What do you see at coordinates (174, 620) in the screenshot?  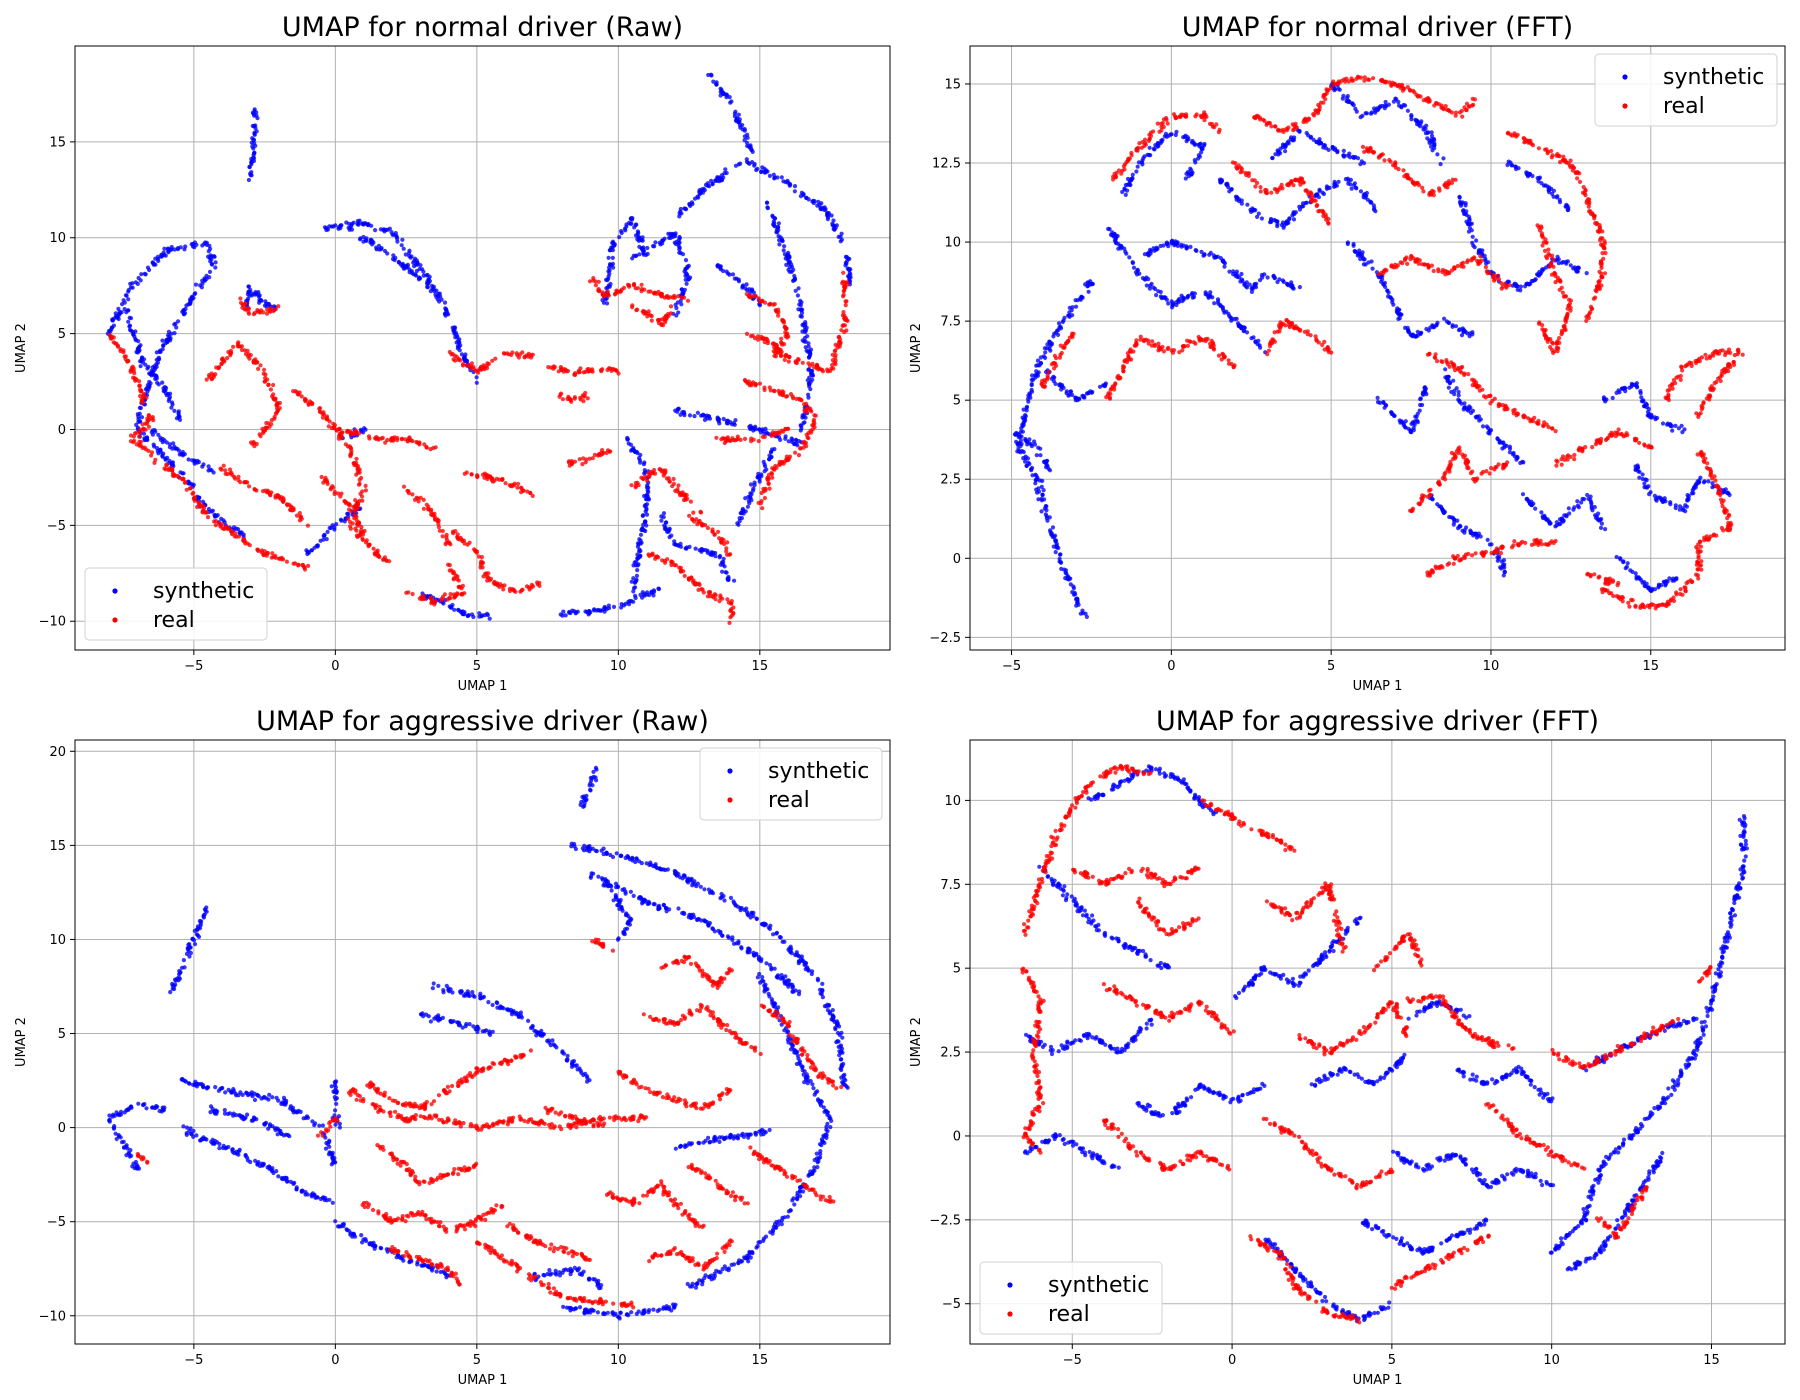 I see `legend-label-real: real` at bounding box center [174, 620].